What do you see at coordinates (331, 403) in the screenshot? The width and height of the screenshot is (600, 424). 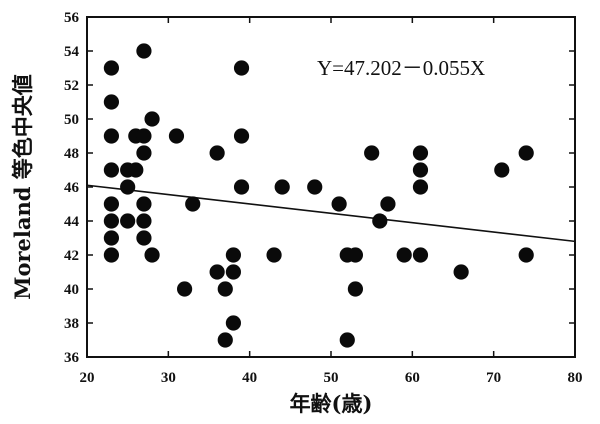 I see `x-axis-title: 年齢(歳)` at bounding box center [331, 403].